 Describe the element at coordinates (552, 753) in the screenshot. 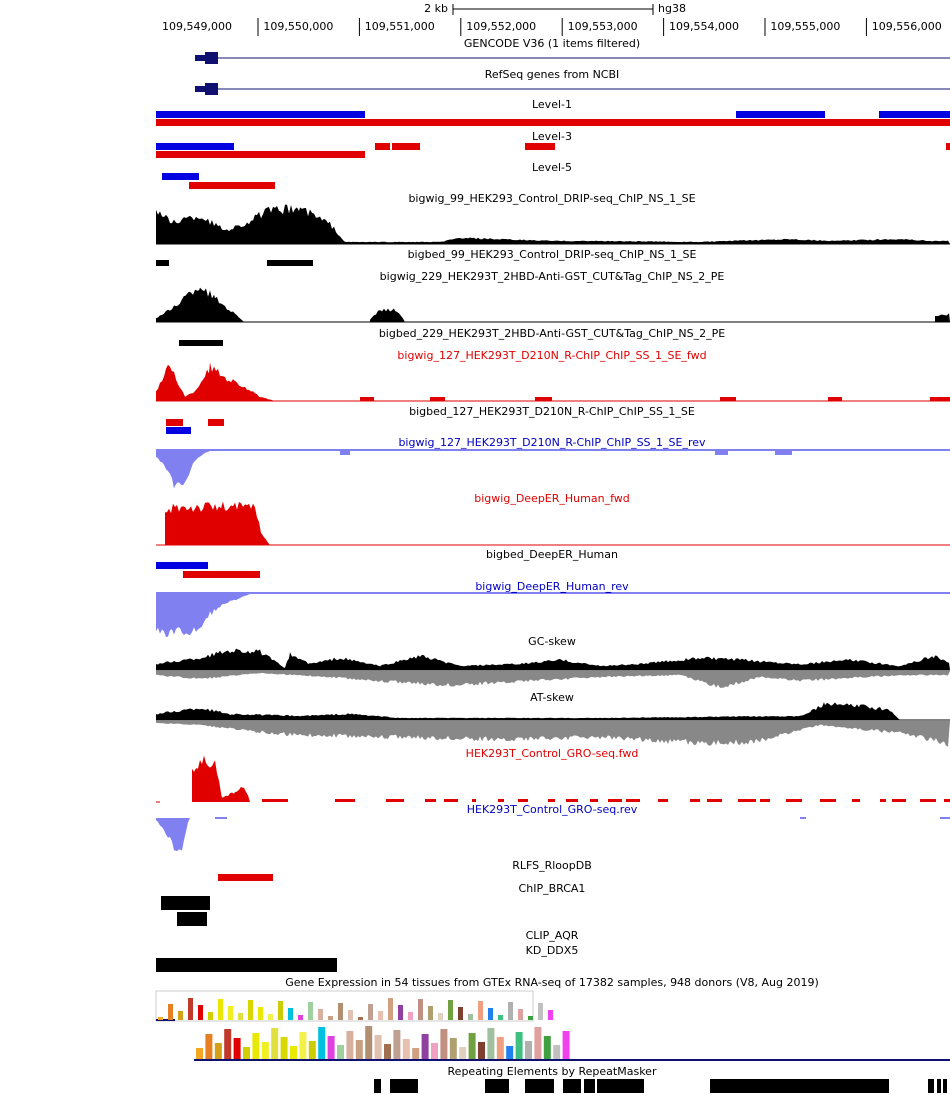

I see `track-title: HEK293T_Control_GRO-seq.fwd` at that location.